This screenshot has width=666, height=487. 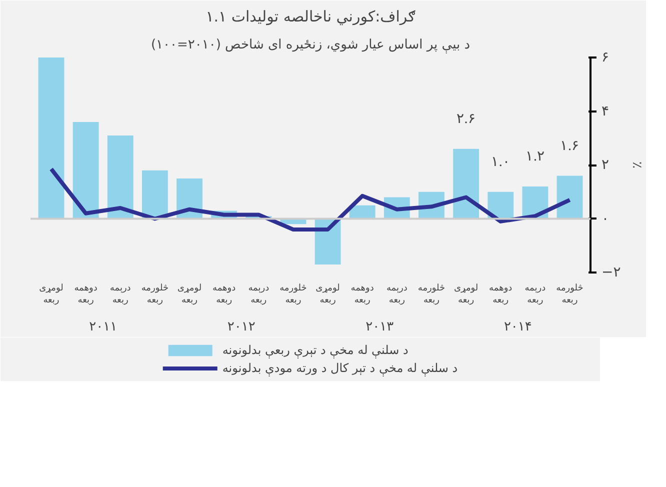 I want to click on data-label: ۱.۰, so click(x=500, y=162).